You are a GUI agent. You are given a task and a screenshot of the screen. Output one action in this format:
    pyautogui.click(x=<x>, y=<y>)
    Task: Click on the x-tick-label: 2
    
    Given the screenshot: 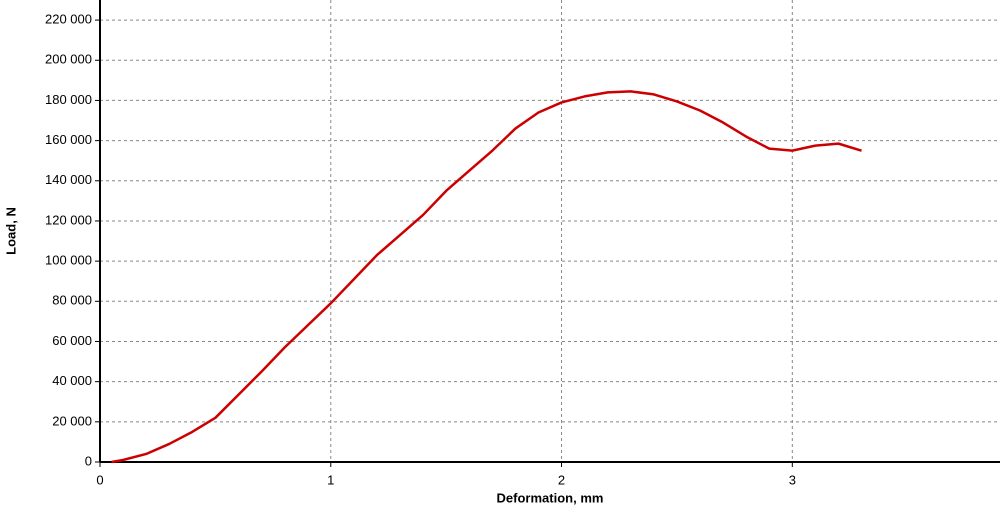 What is the action you would take?
    pyautogui.click(x=561, y=479)
    